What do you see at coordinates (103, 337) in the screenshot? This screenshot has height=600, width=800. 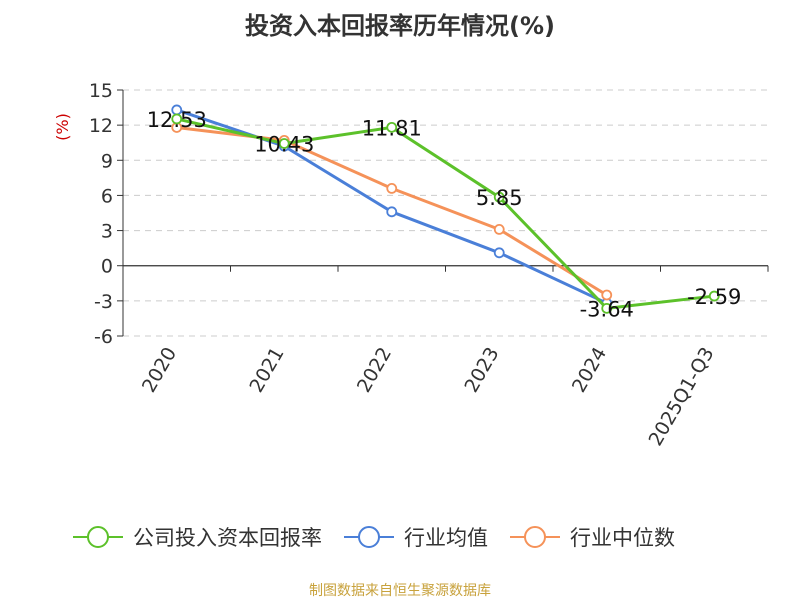 I see `y-tick-label: -6` at bounding box center [103, 337].